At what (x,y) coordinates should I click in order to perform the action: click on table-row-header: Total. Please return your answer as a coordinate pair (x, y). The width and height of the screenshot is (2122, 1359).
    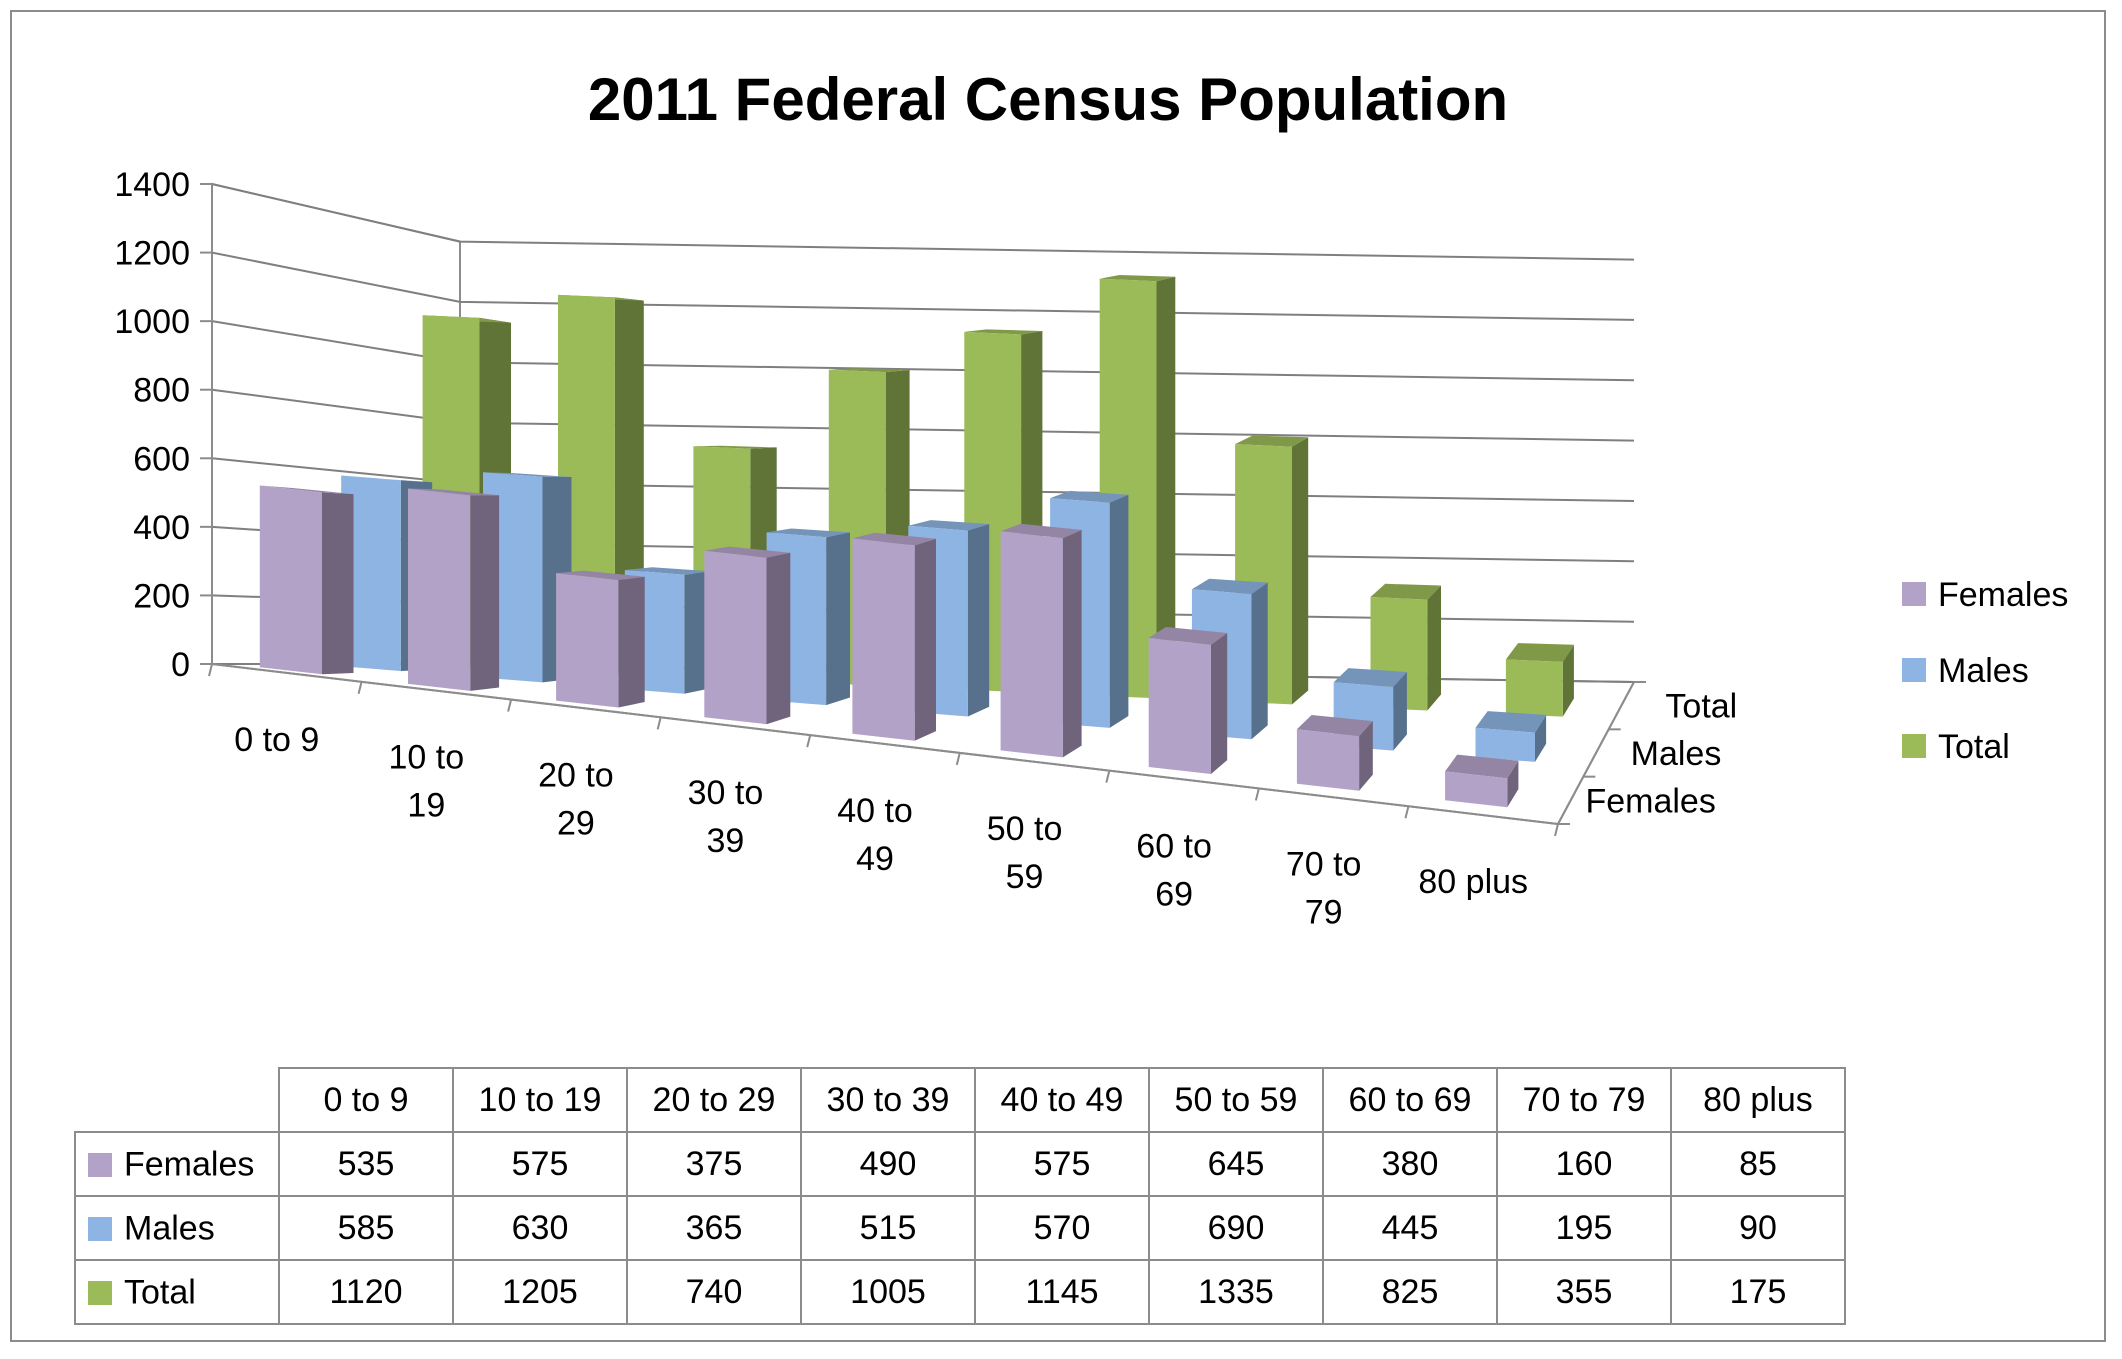
    Looking at the image, I should click on (177, 1292).